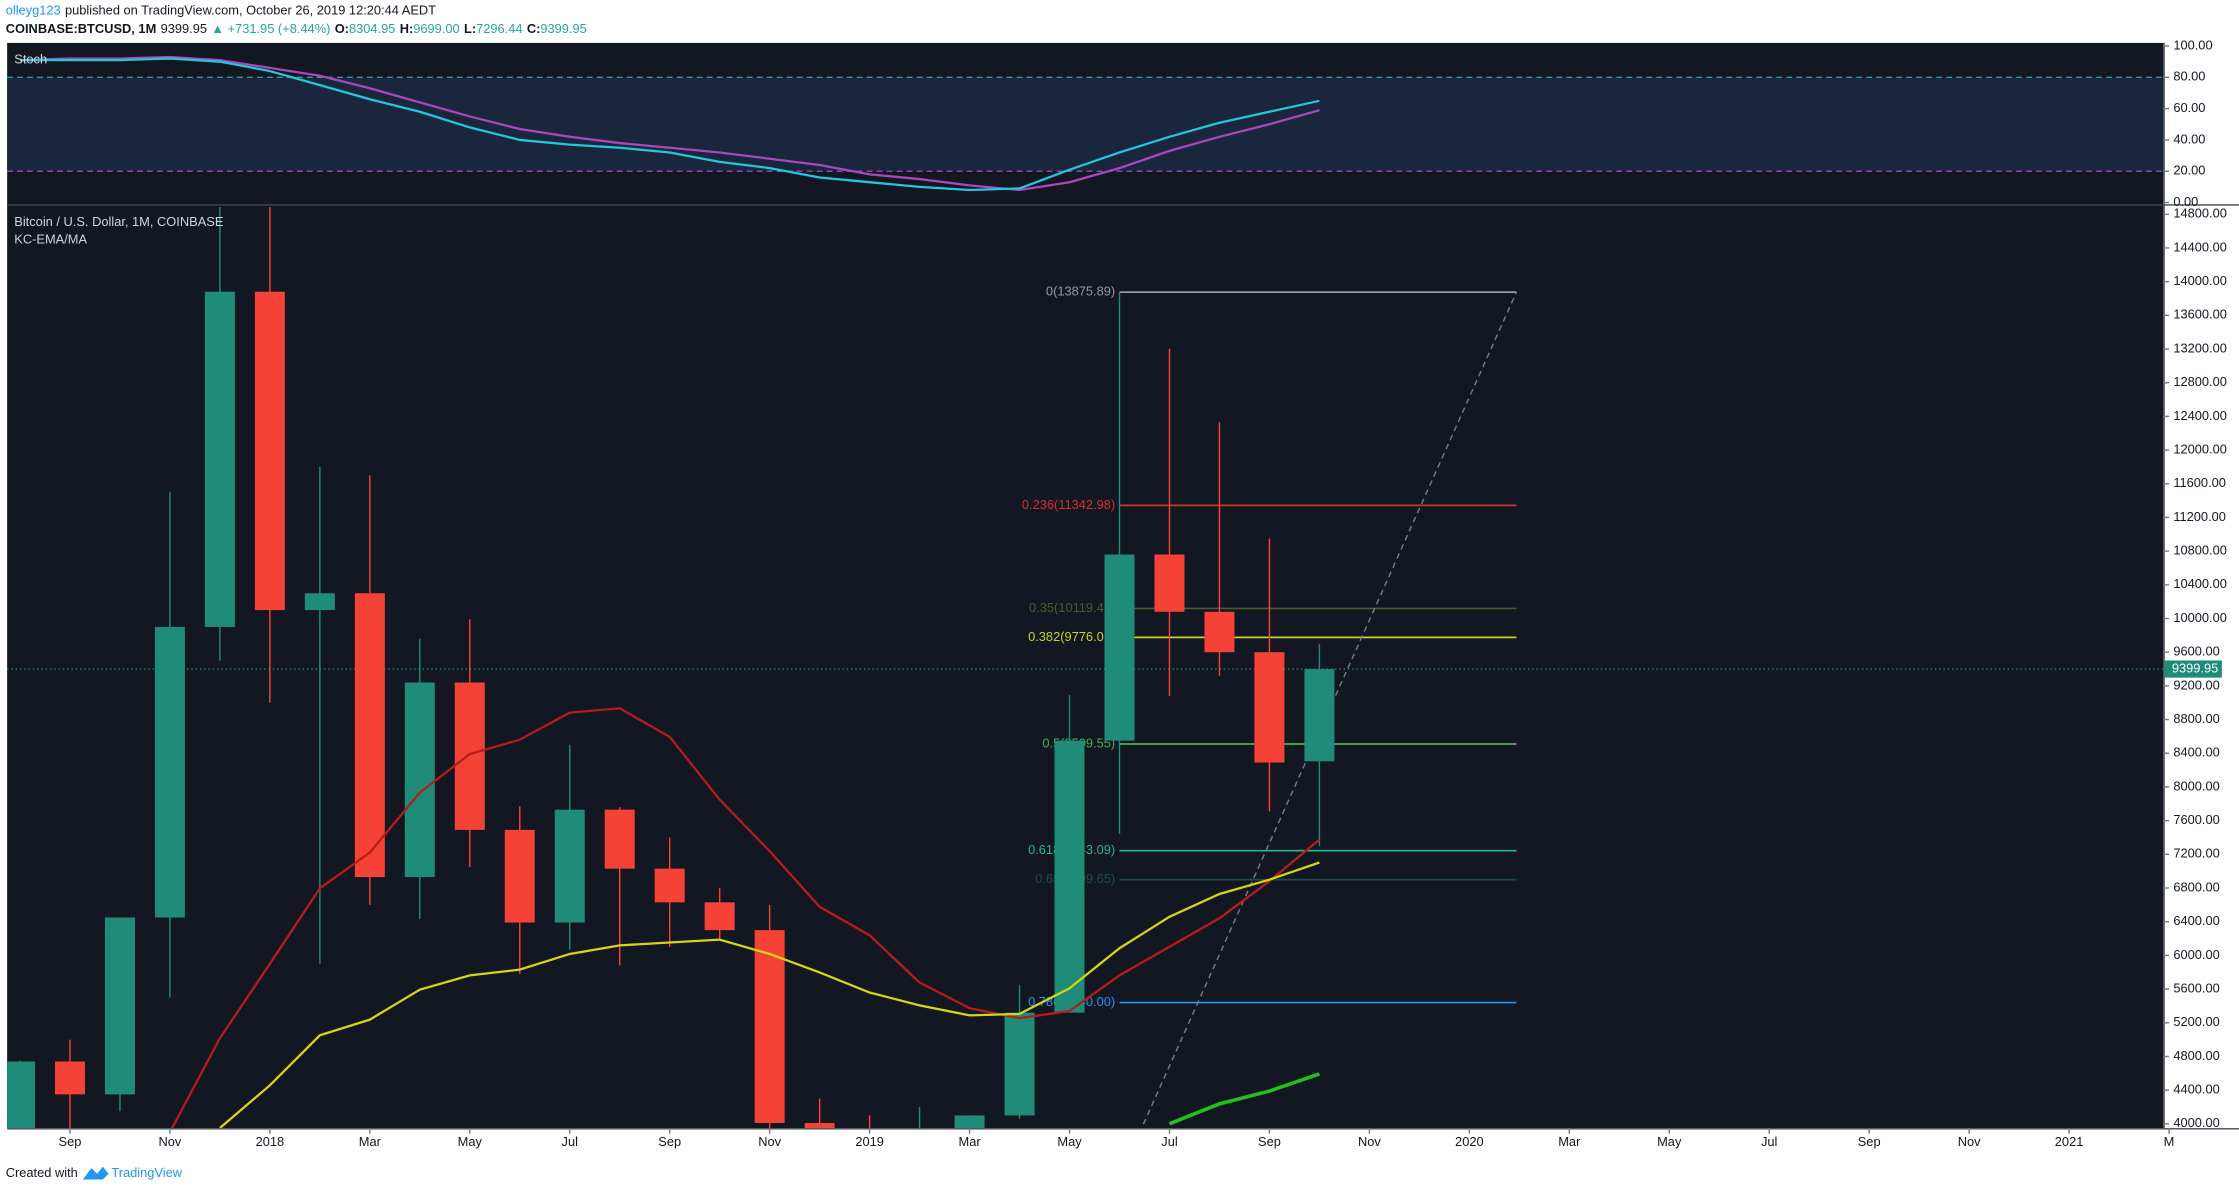 This screenshot has width=2239, height=1191. I want to click on footer-text: Created with, so click(42, 1172).